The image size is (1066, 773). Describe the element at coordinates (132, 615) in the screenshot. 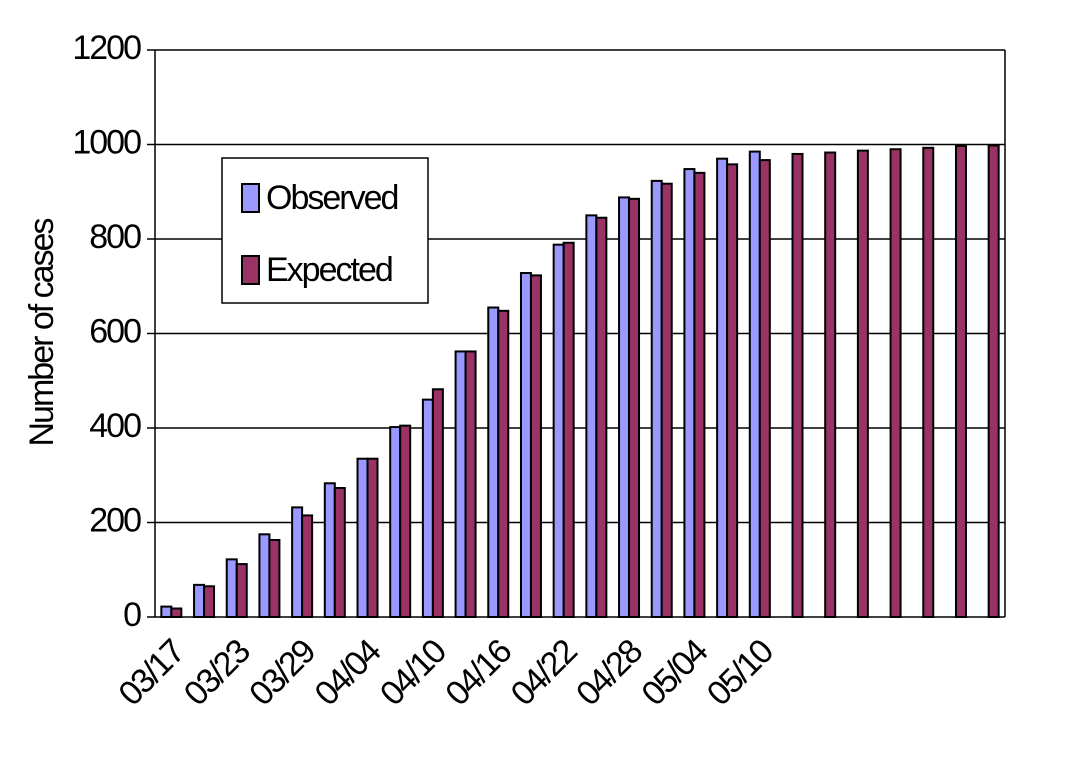

I see `y-tick-label: 0` at that location.